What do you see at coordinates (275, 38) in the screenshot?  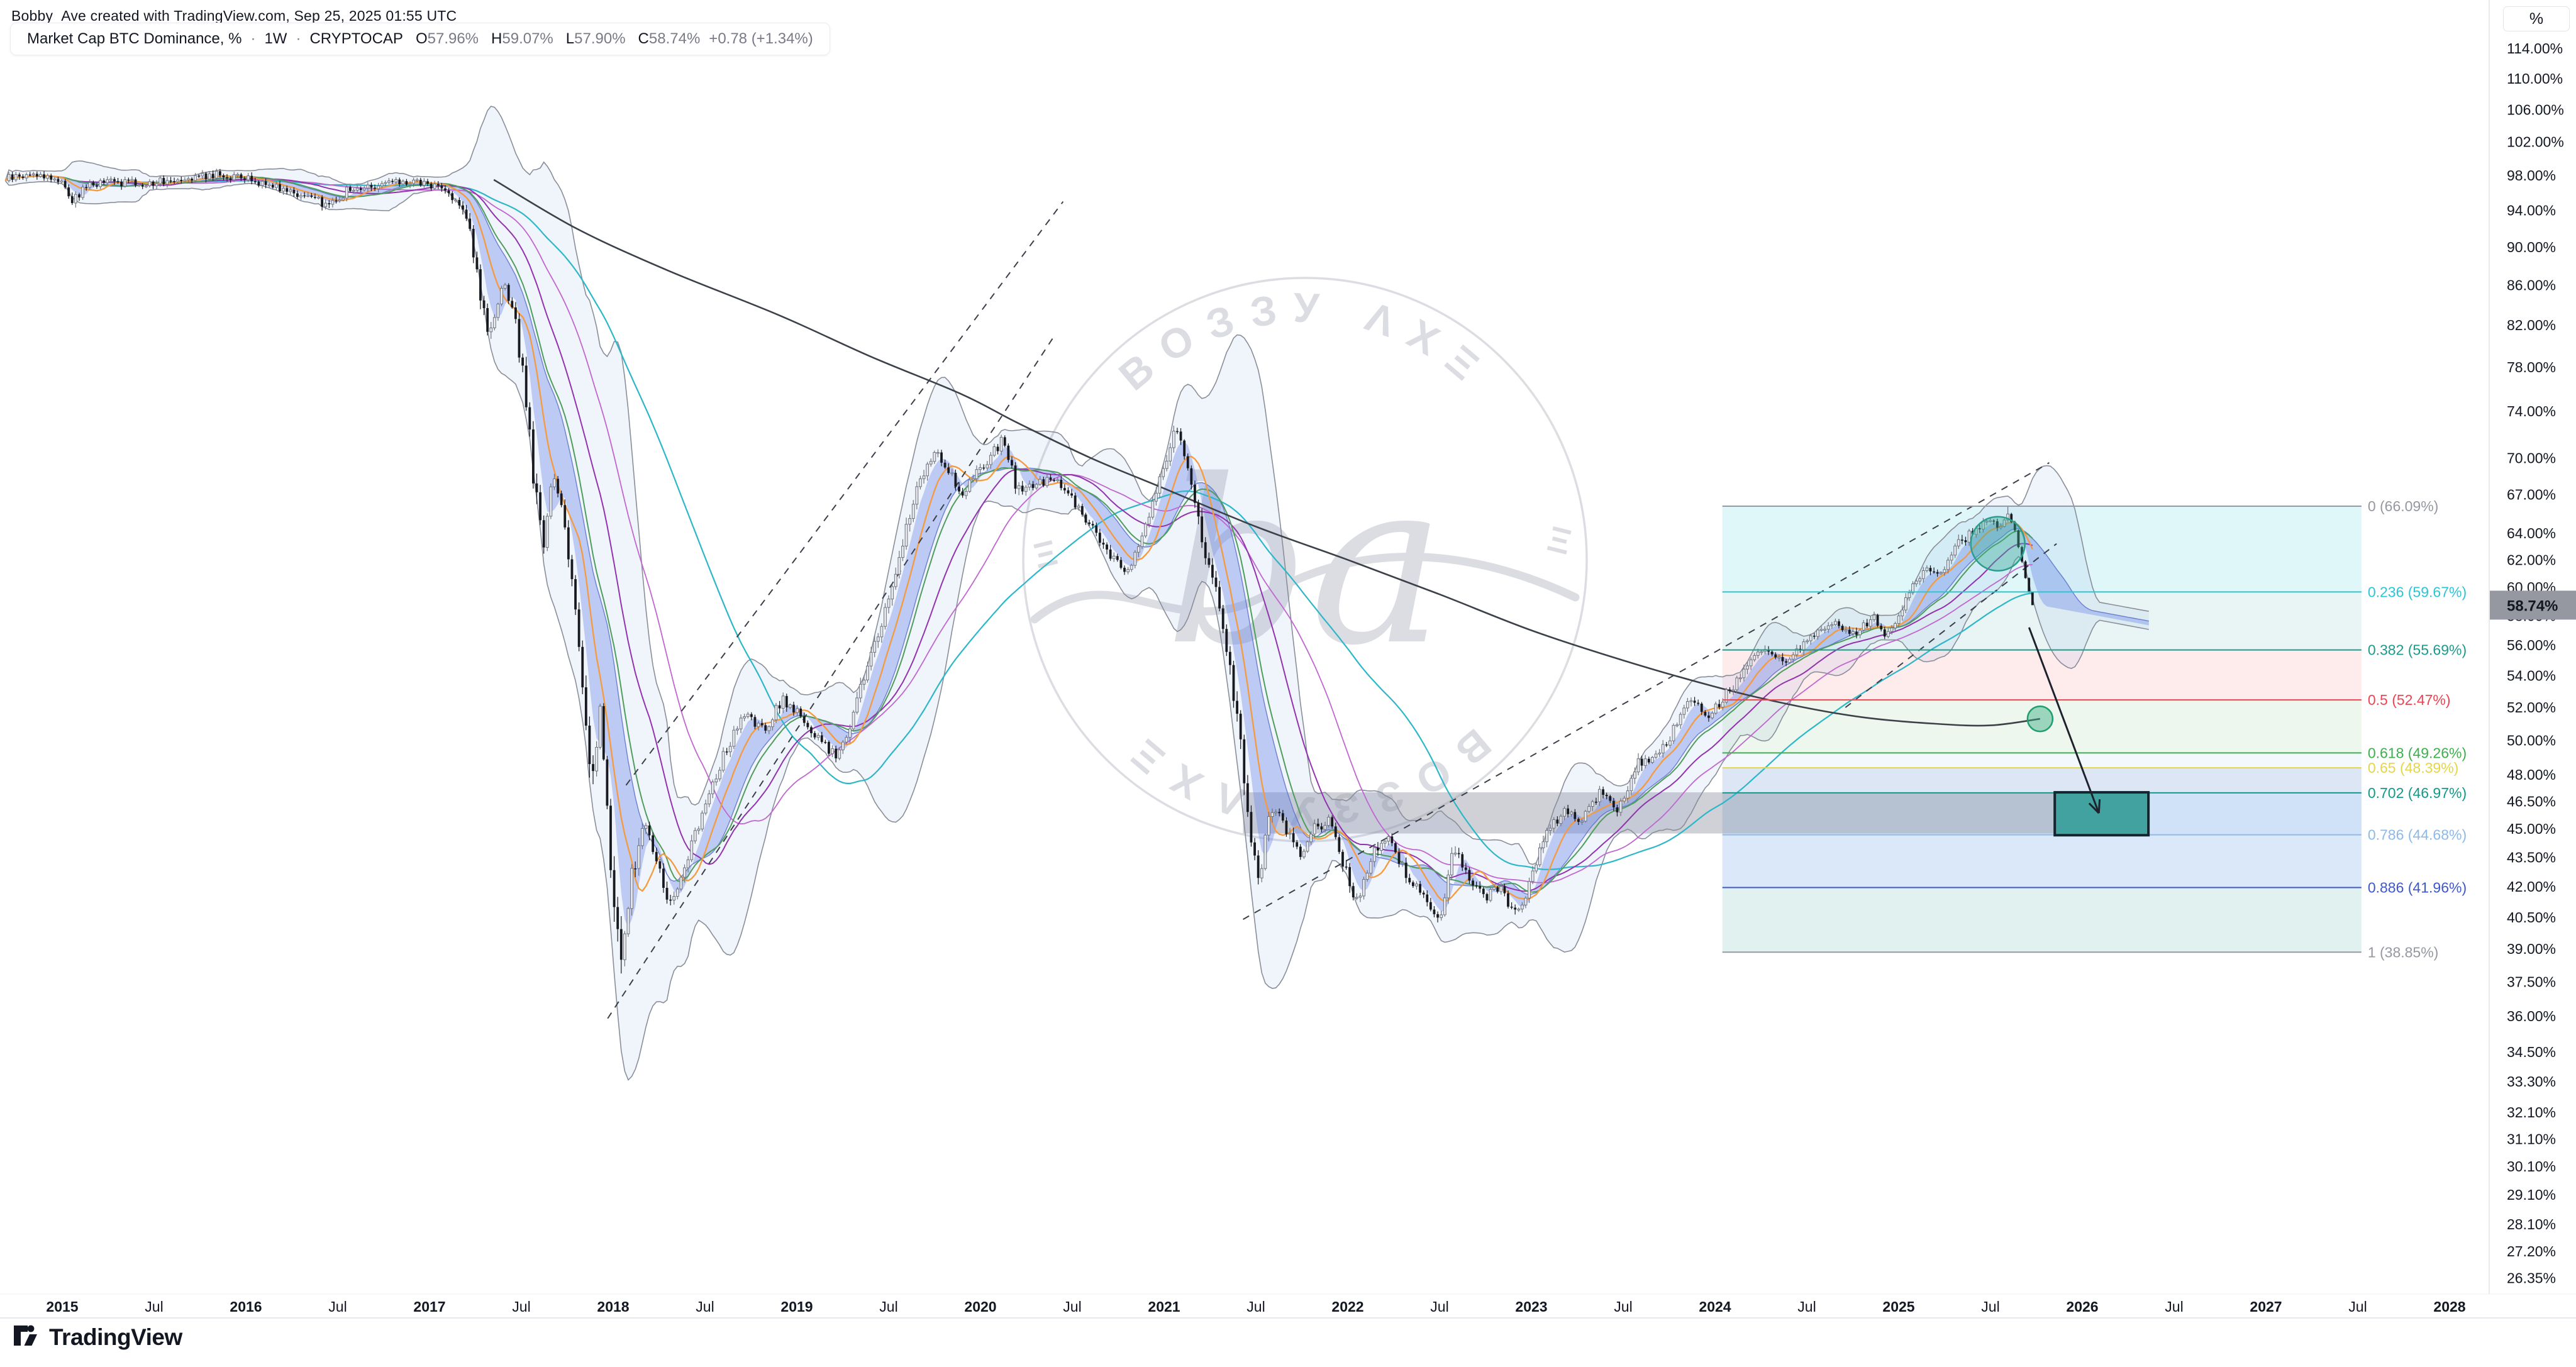 I see `interval-label: 1W` at bounding box center [275, 38].